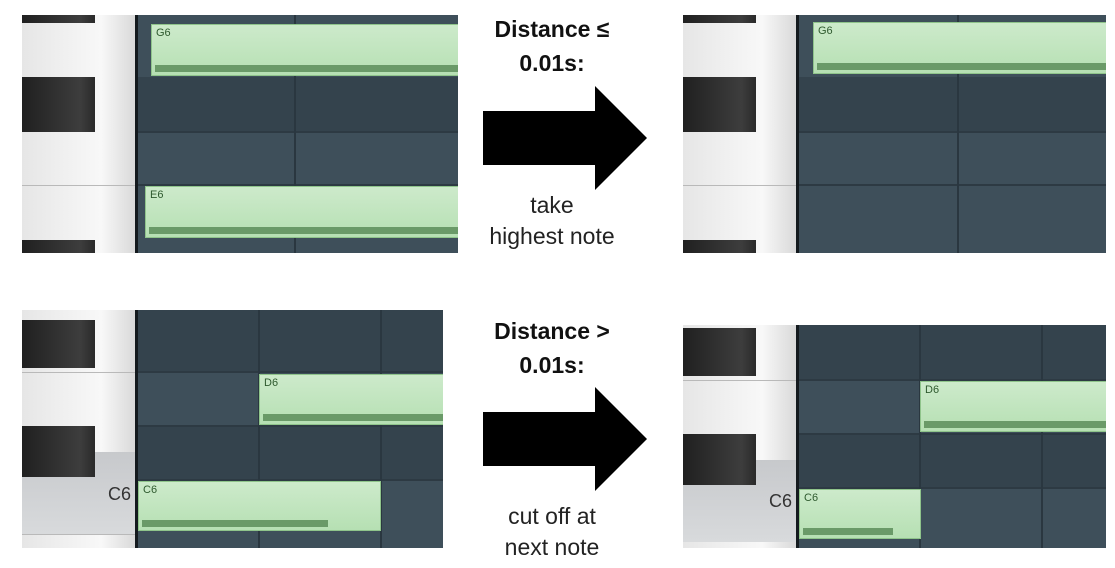 The width and height of the screenshot is (1115, 568). What do you see at coordinates (552, 331) in the screenshot?
I see `bottom-heading-line1: Distance >` at bounding box center [552, 331].